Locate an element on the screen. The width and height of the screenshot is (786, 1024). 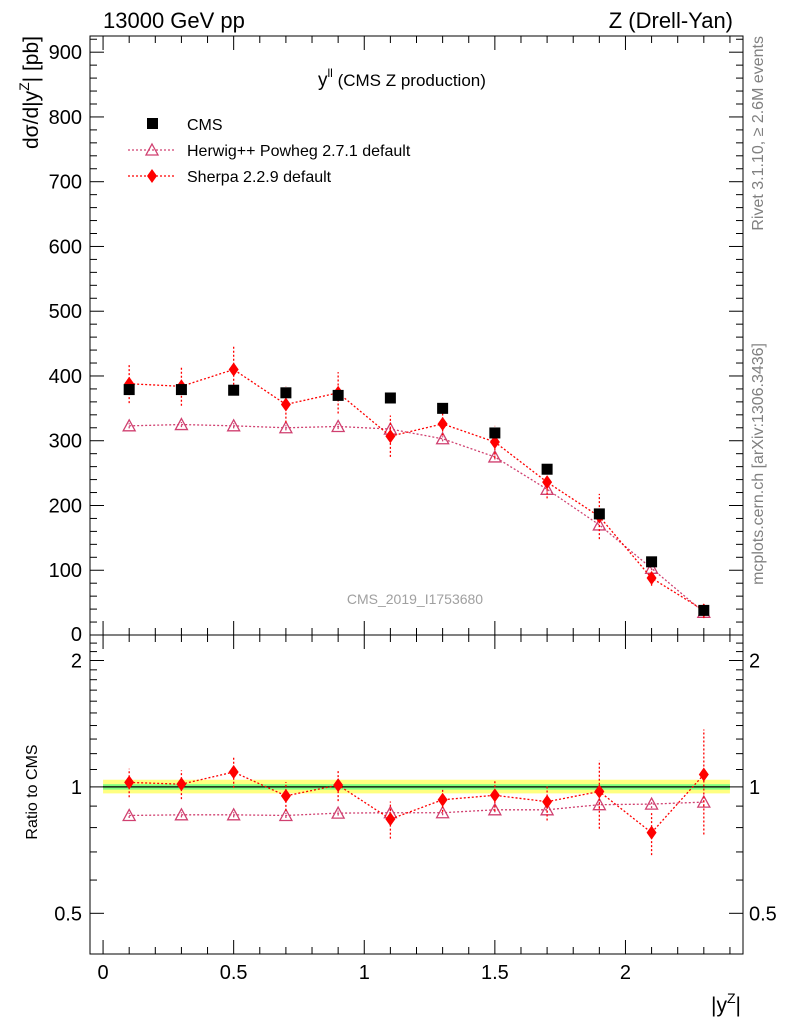
xlabel-prefix: |y is located at coordinates (719, 1005).